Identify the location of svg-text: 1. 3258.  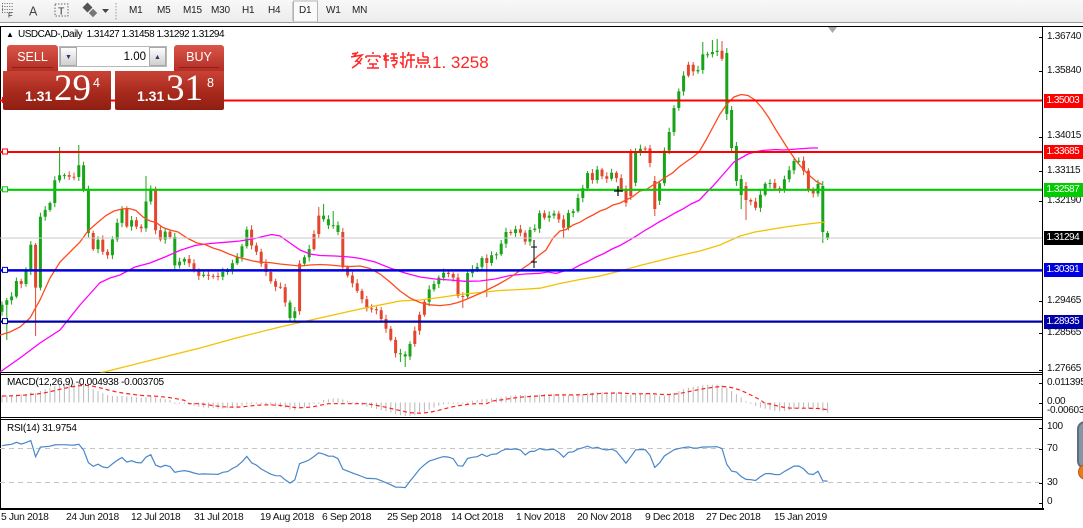
(460, 62).